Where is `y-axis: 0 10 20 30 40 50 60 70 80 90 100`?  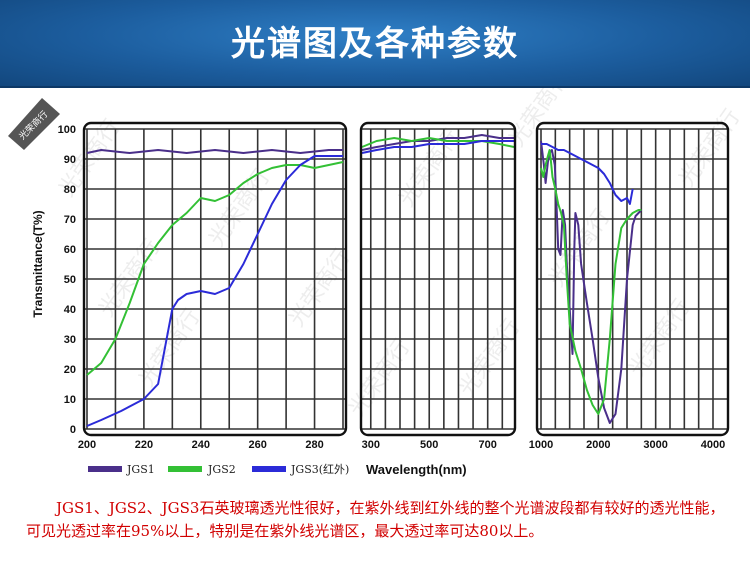 y-axis: 0 10 20 30 40 50 60 70 80 90 100 is located at coordinates (67, 280).